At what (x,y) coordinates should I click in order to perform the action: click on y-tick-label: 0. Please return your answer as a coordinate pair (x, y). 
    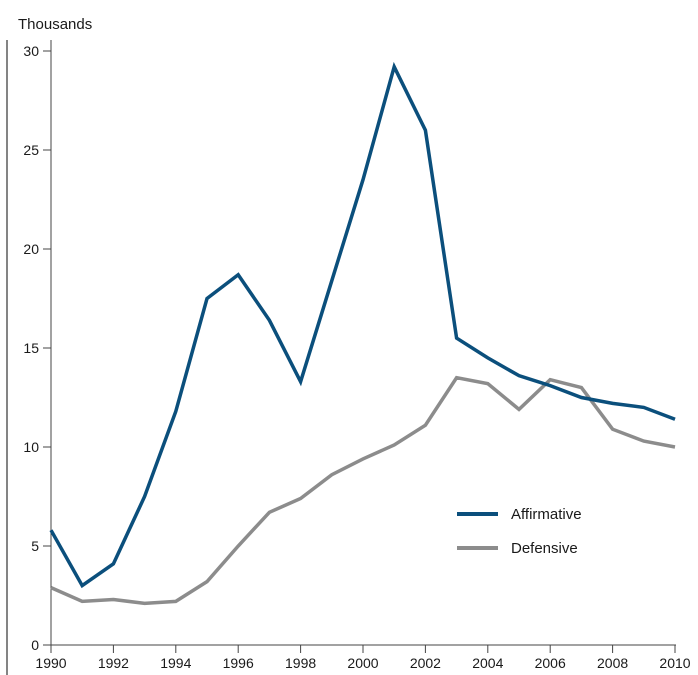
    Looking at the image, I should click on (35, 645).